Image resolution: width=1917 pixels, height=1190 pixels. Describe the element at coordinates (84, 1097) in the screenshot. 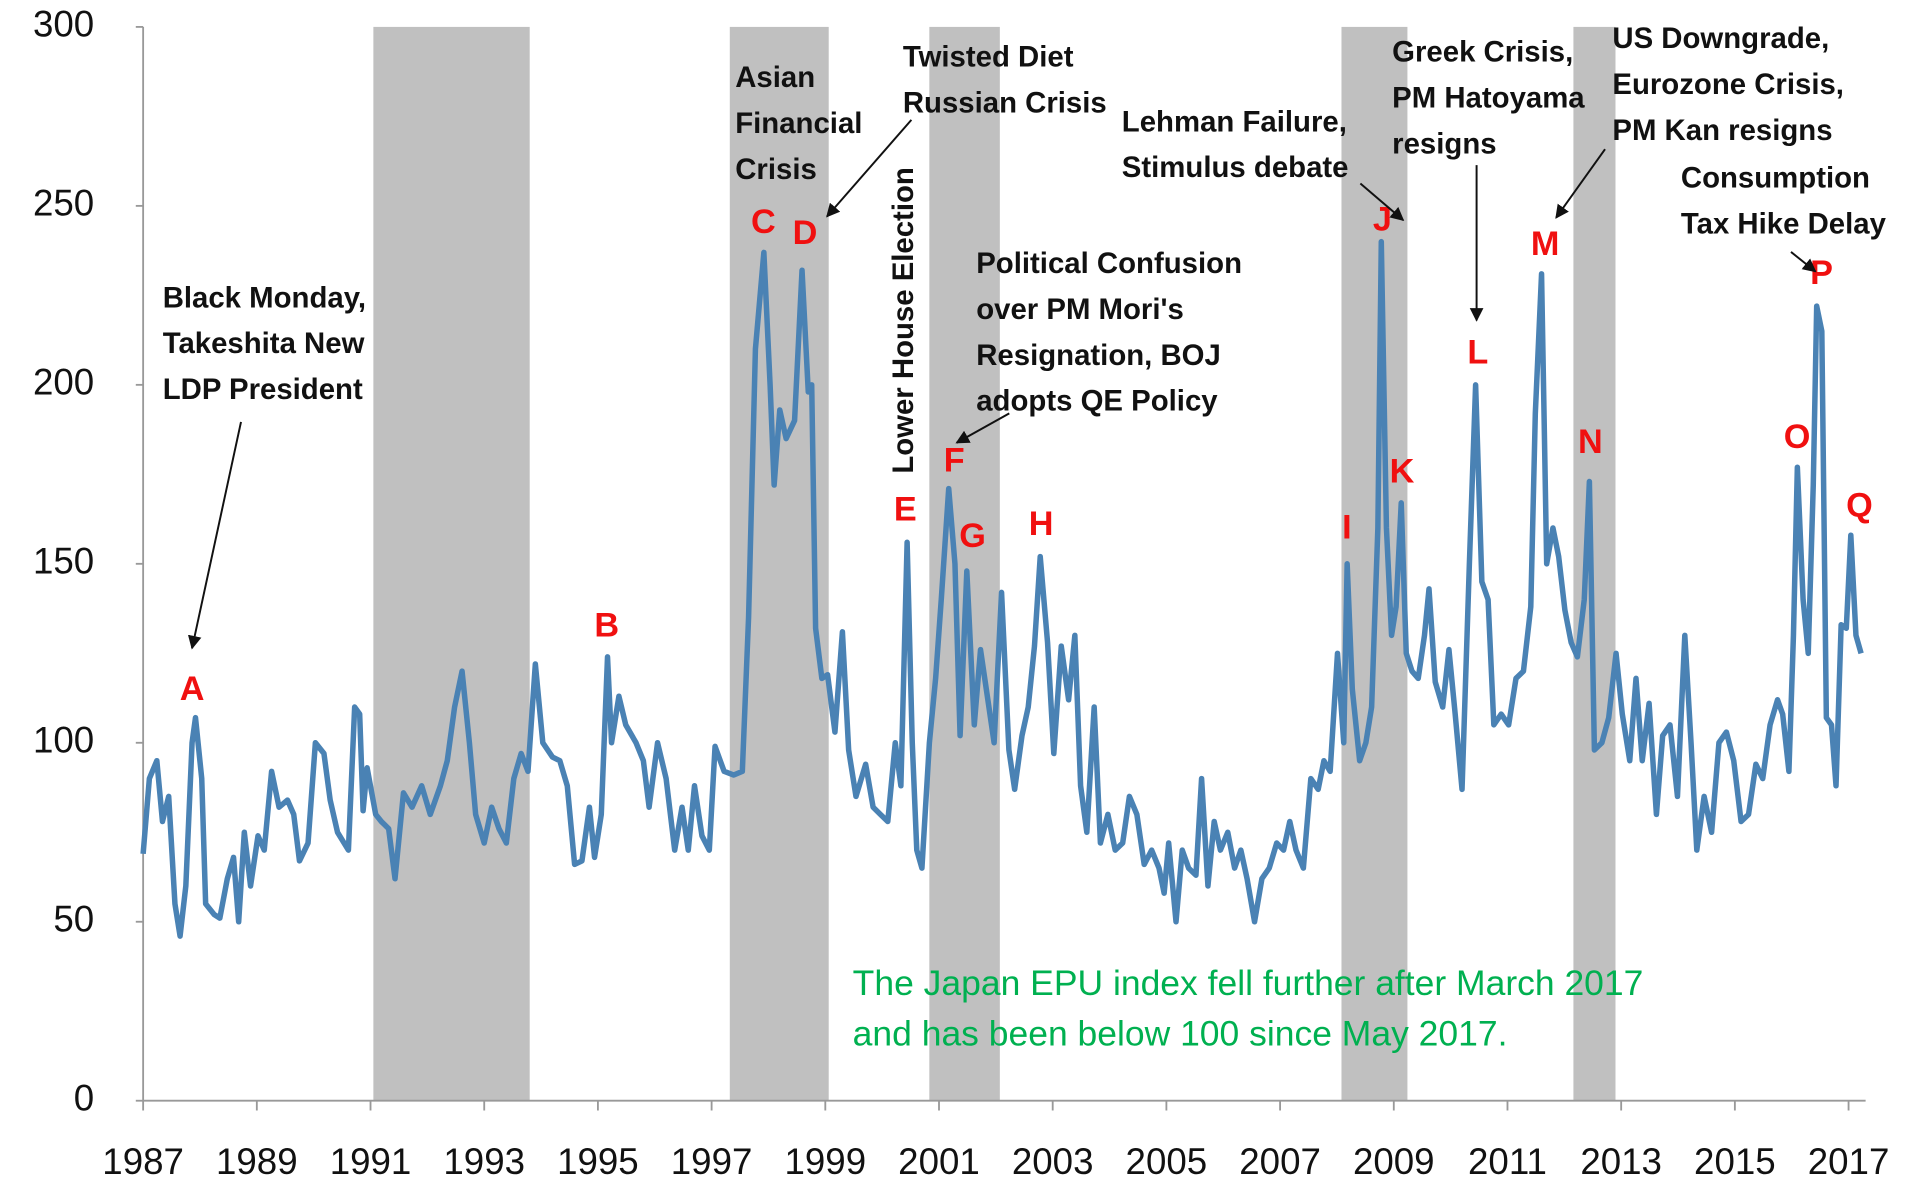

I see `y-tick-label: 0` at that location.